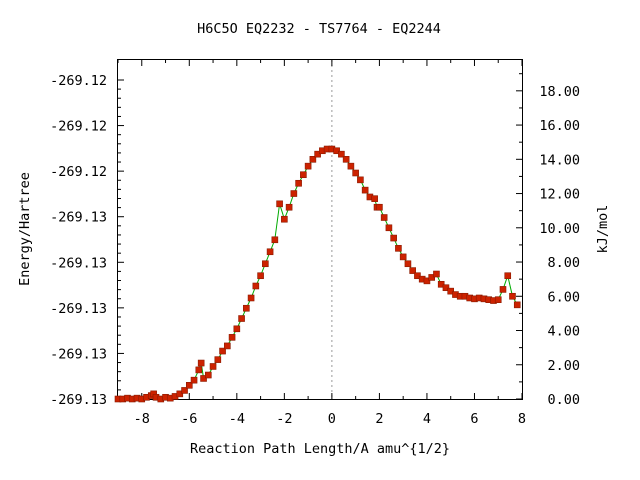 The image size is (640, 480). Describe the element at coordinates (379, 419) in the screenshot. I see `x-tick-label: 2` at that location.